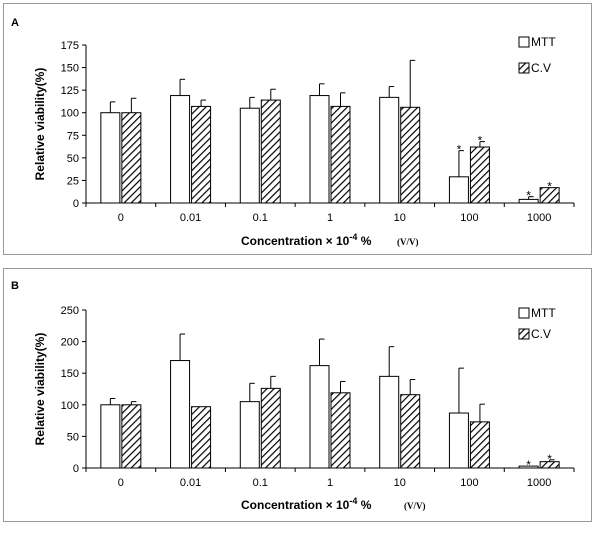  Describe the element at coordinates (73, 136) in the screenshot. I see `y-tick-label: 75` at that location.